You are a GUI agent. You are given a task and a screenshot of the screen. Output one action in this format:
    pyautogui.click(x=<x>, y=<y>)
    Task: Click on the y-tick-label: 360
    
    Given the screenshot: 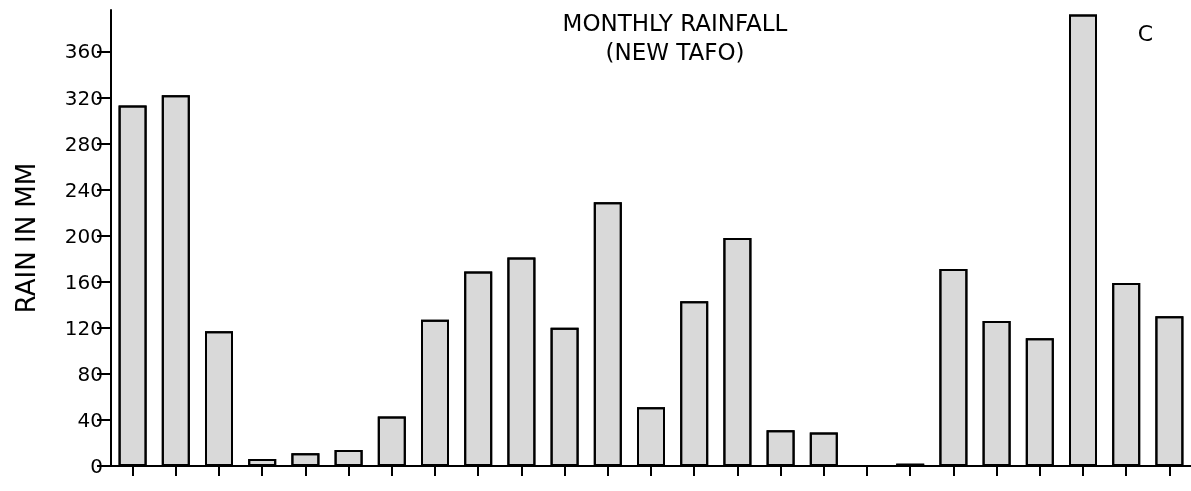 What is the action you would take?
    pyautogui.click(x=83, y=51)
    